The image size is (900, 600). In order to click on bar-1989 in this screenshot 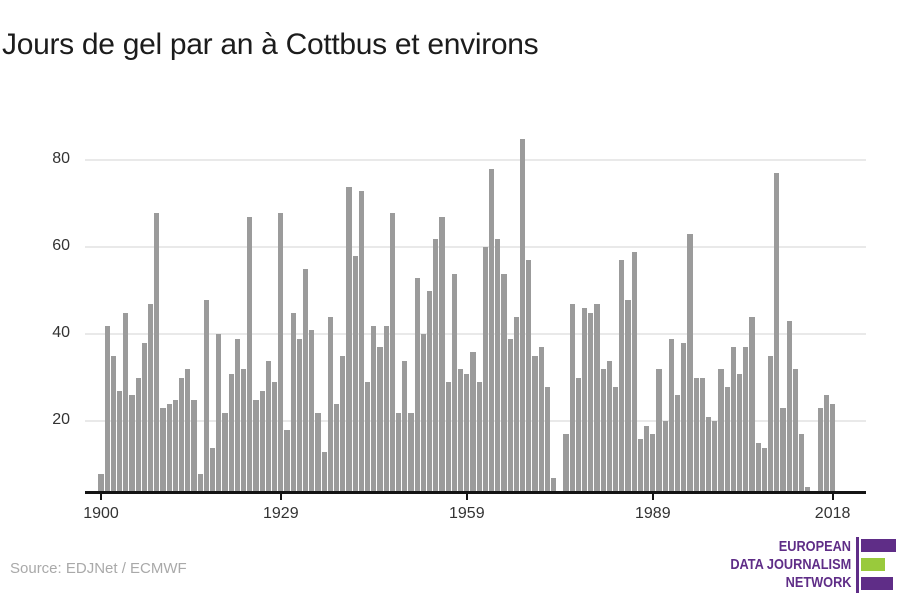, I will do `click(653, 462)`.